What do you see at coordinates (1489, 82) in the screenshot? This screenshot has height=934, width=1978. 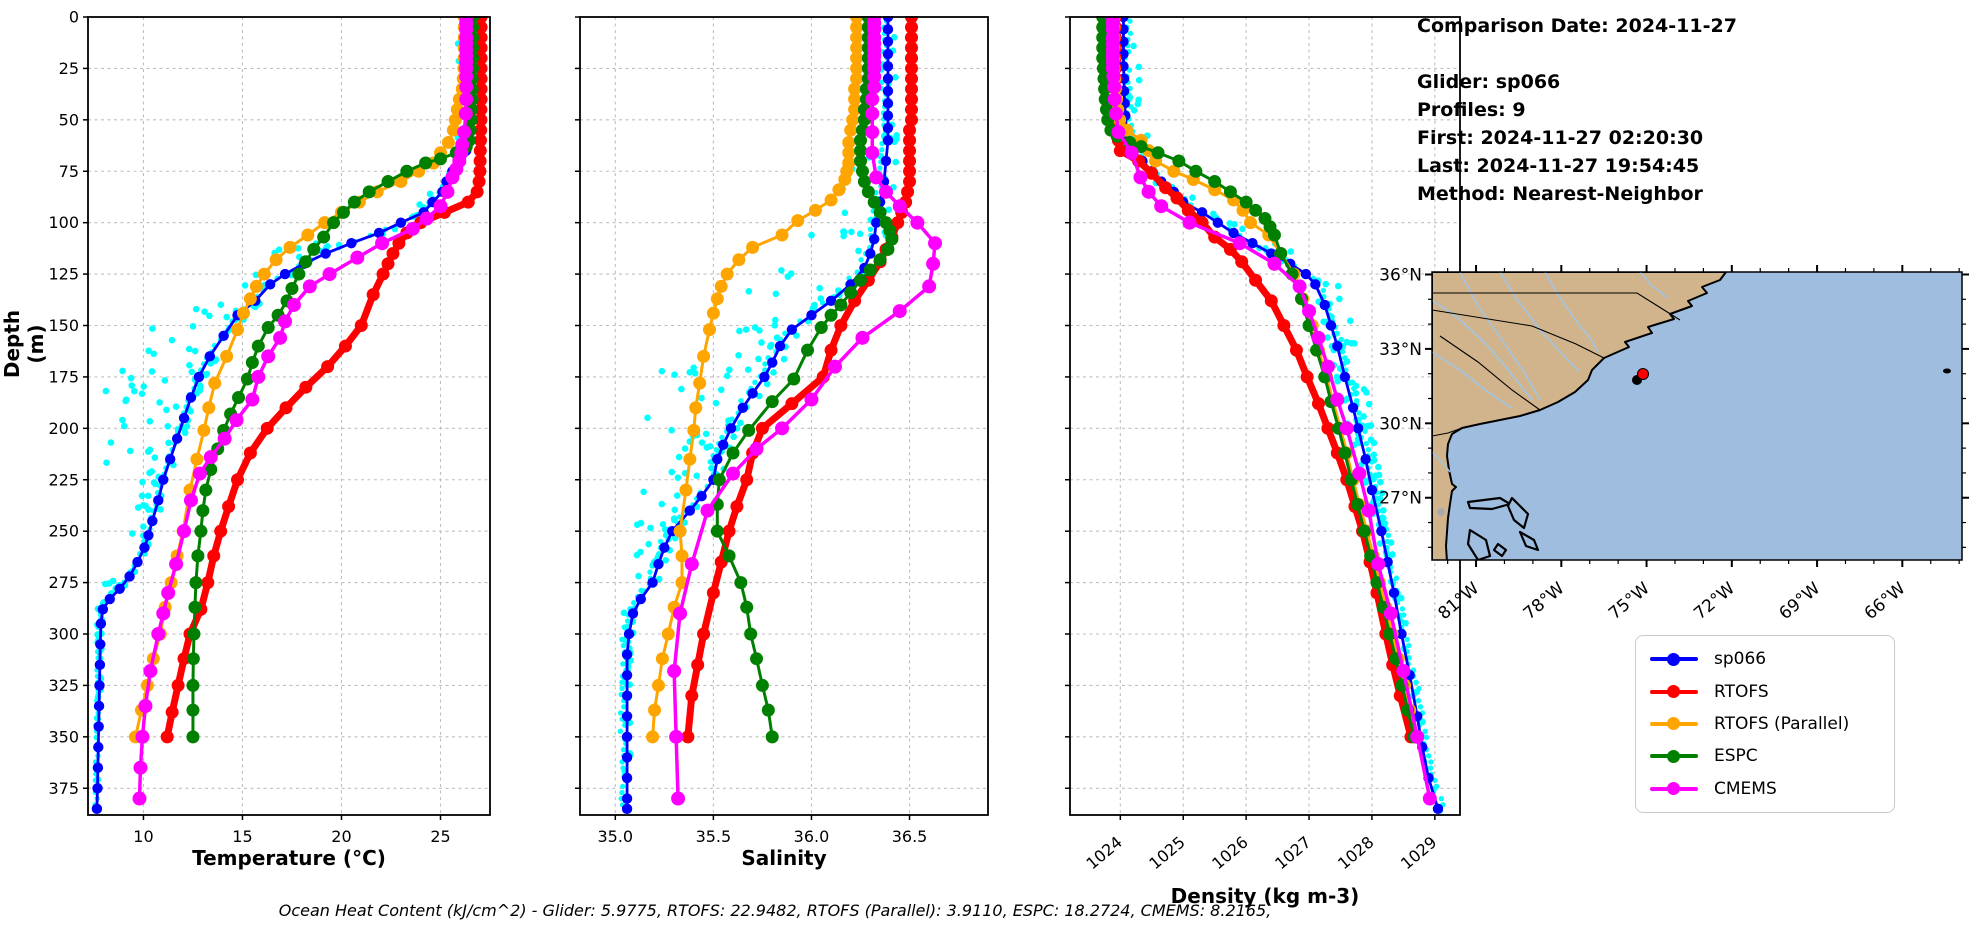 I see `glider-name: Glider: sp066` at bounding box center [1489, 82].